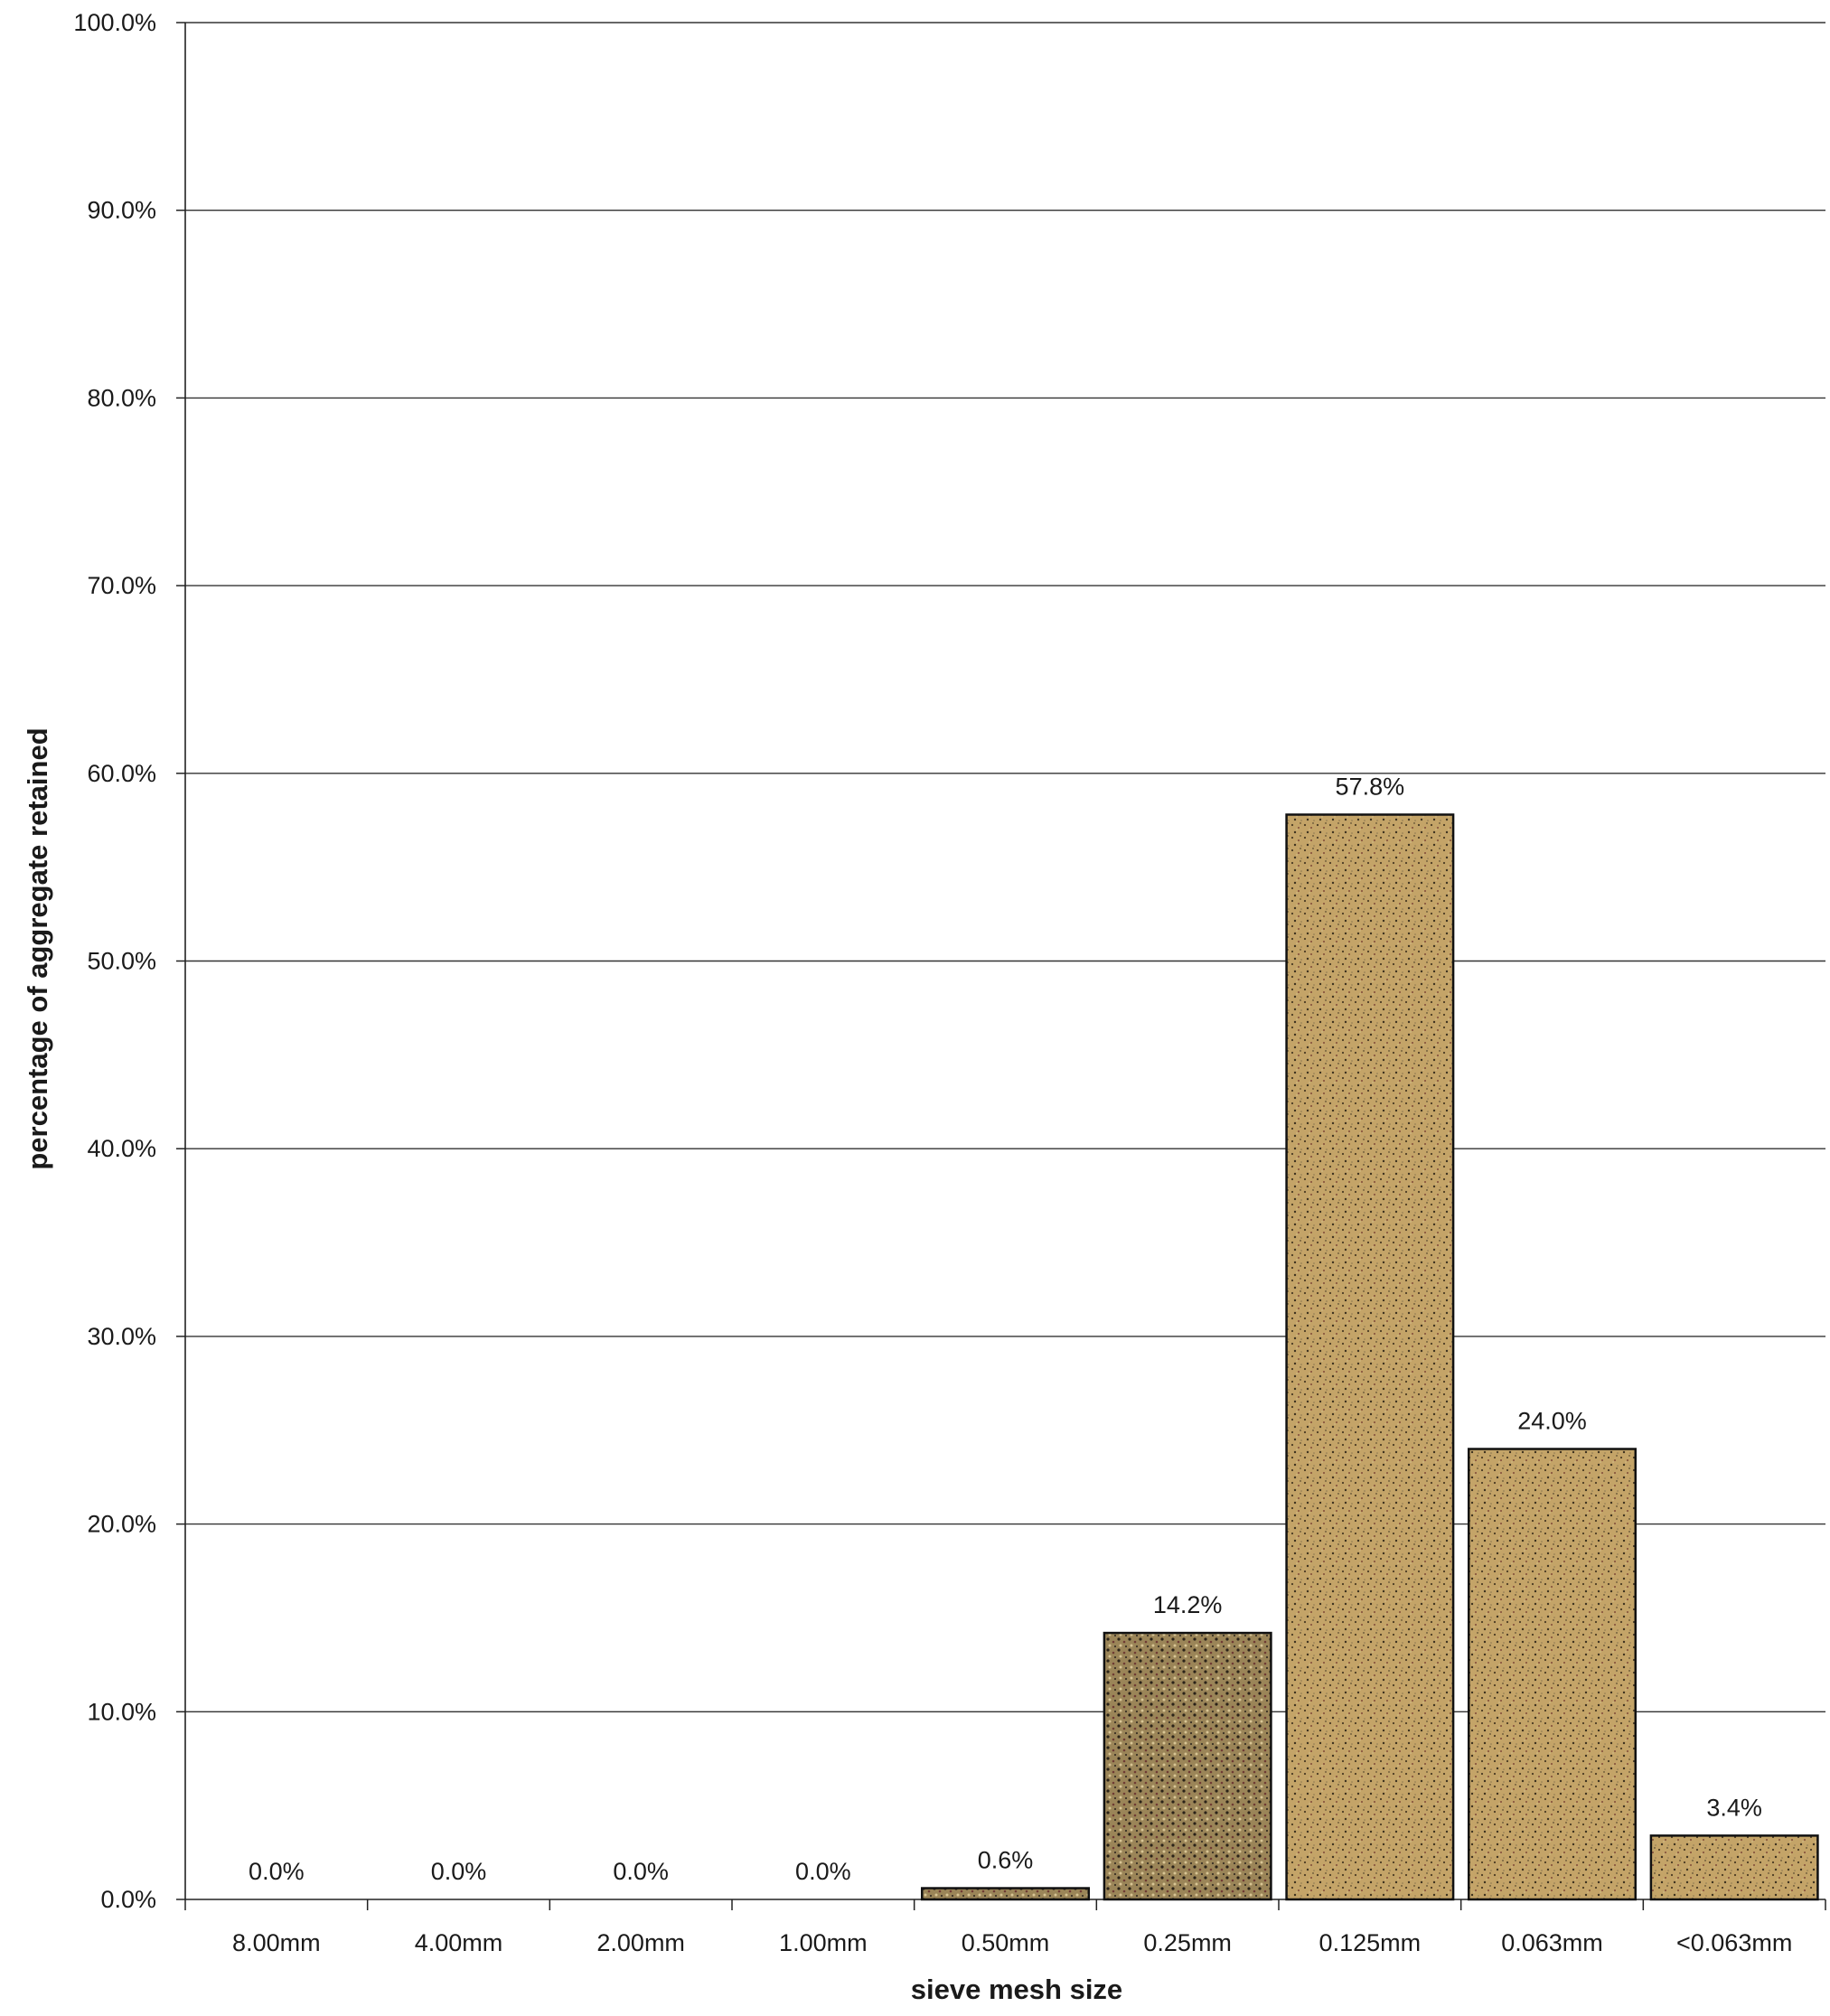  I want to click on x-tick-label: 0.125mm, so click(1370, 1942).